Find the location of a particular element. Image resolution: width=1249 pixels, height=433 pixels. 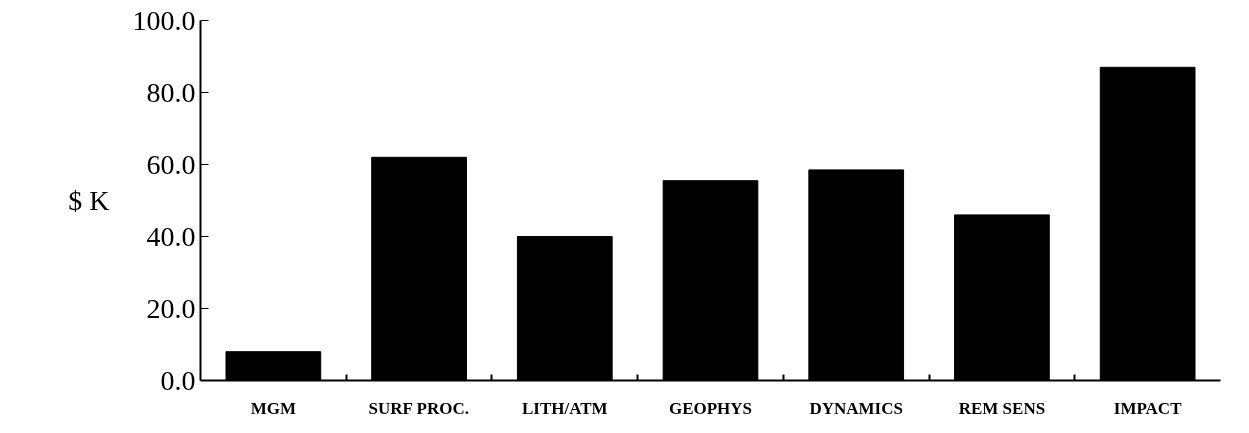

x-tick-label: REM SENS is located at coordinates (1002, 408).